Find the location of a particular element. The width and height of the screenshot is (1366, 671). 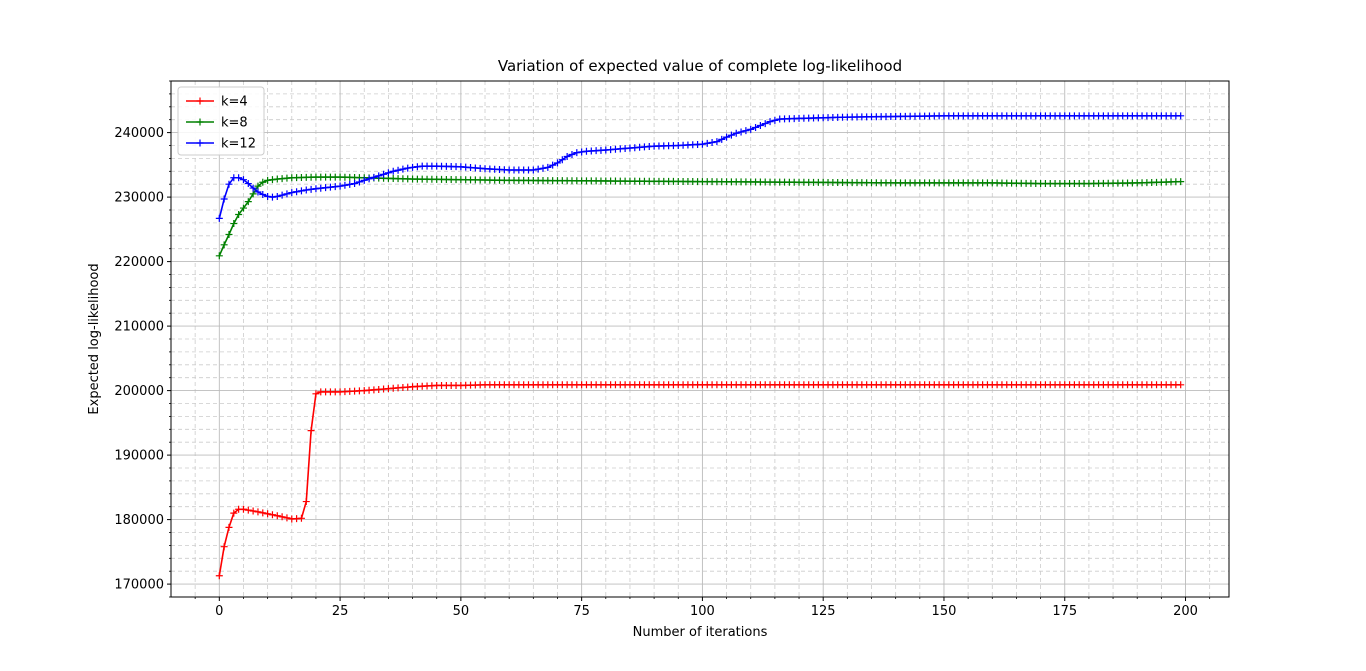

y-axis-label: Expected log-likelihood is located at coordinates (94, 338).